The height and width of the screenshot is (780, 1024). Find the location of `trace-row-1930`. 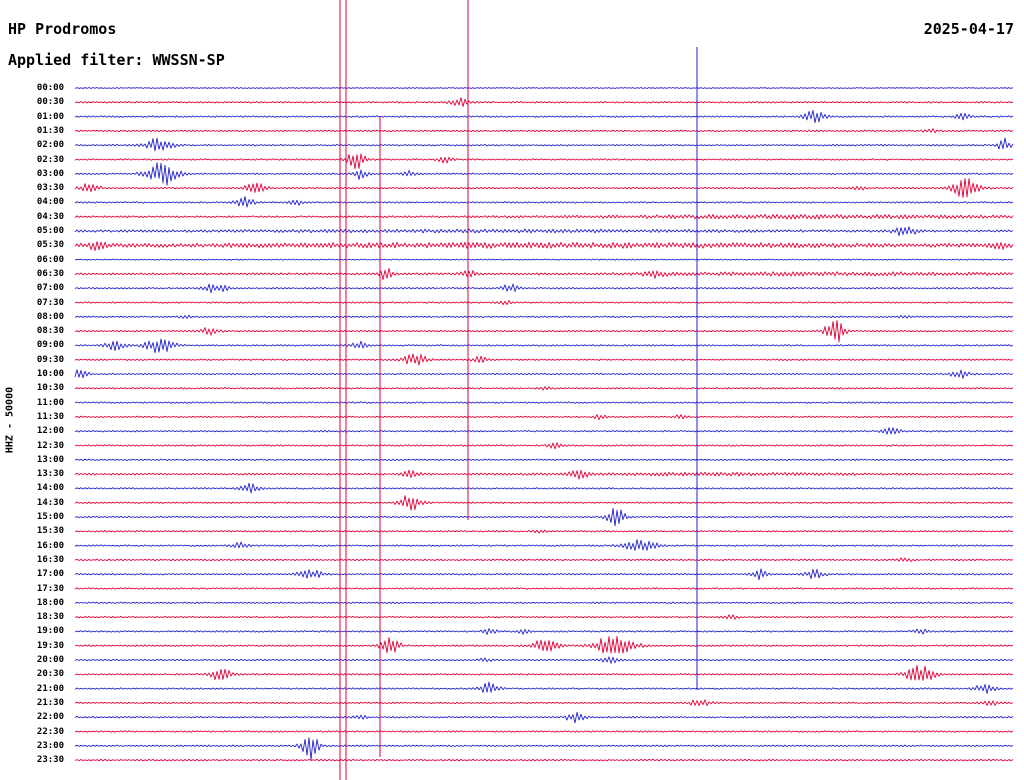

trace-row-1930 is located at coordinates (544, 644).